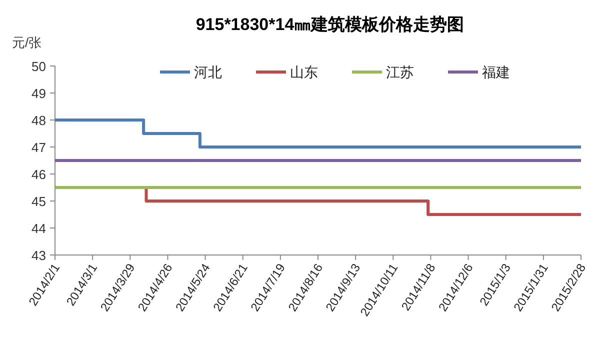  Describe the element at coordinates (304, 72) in the screenshot. I see `legend-label: 山东` at that location.